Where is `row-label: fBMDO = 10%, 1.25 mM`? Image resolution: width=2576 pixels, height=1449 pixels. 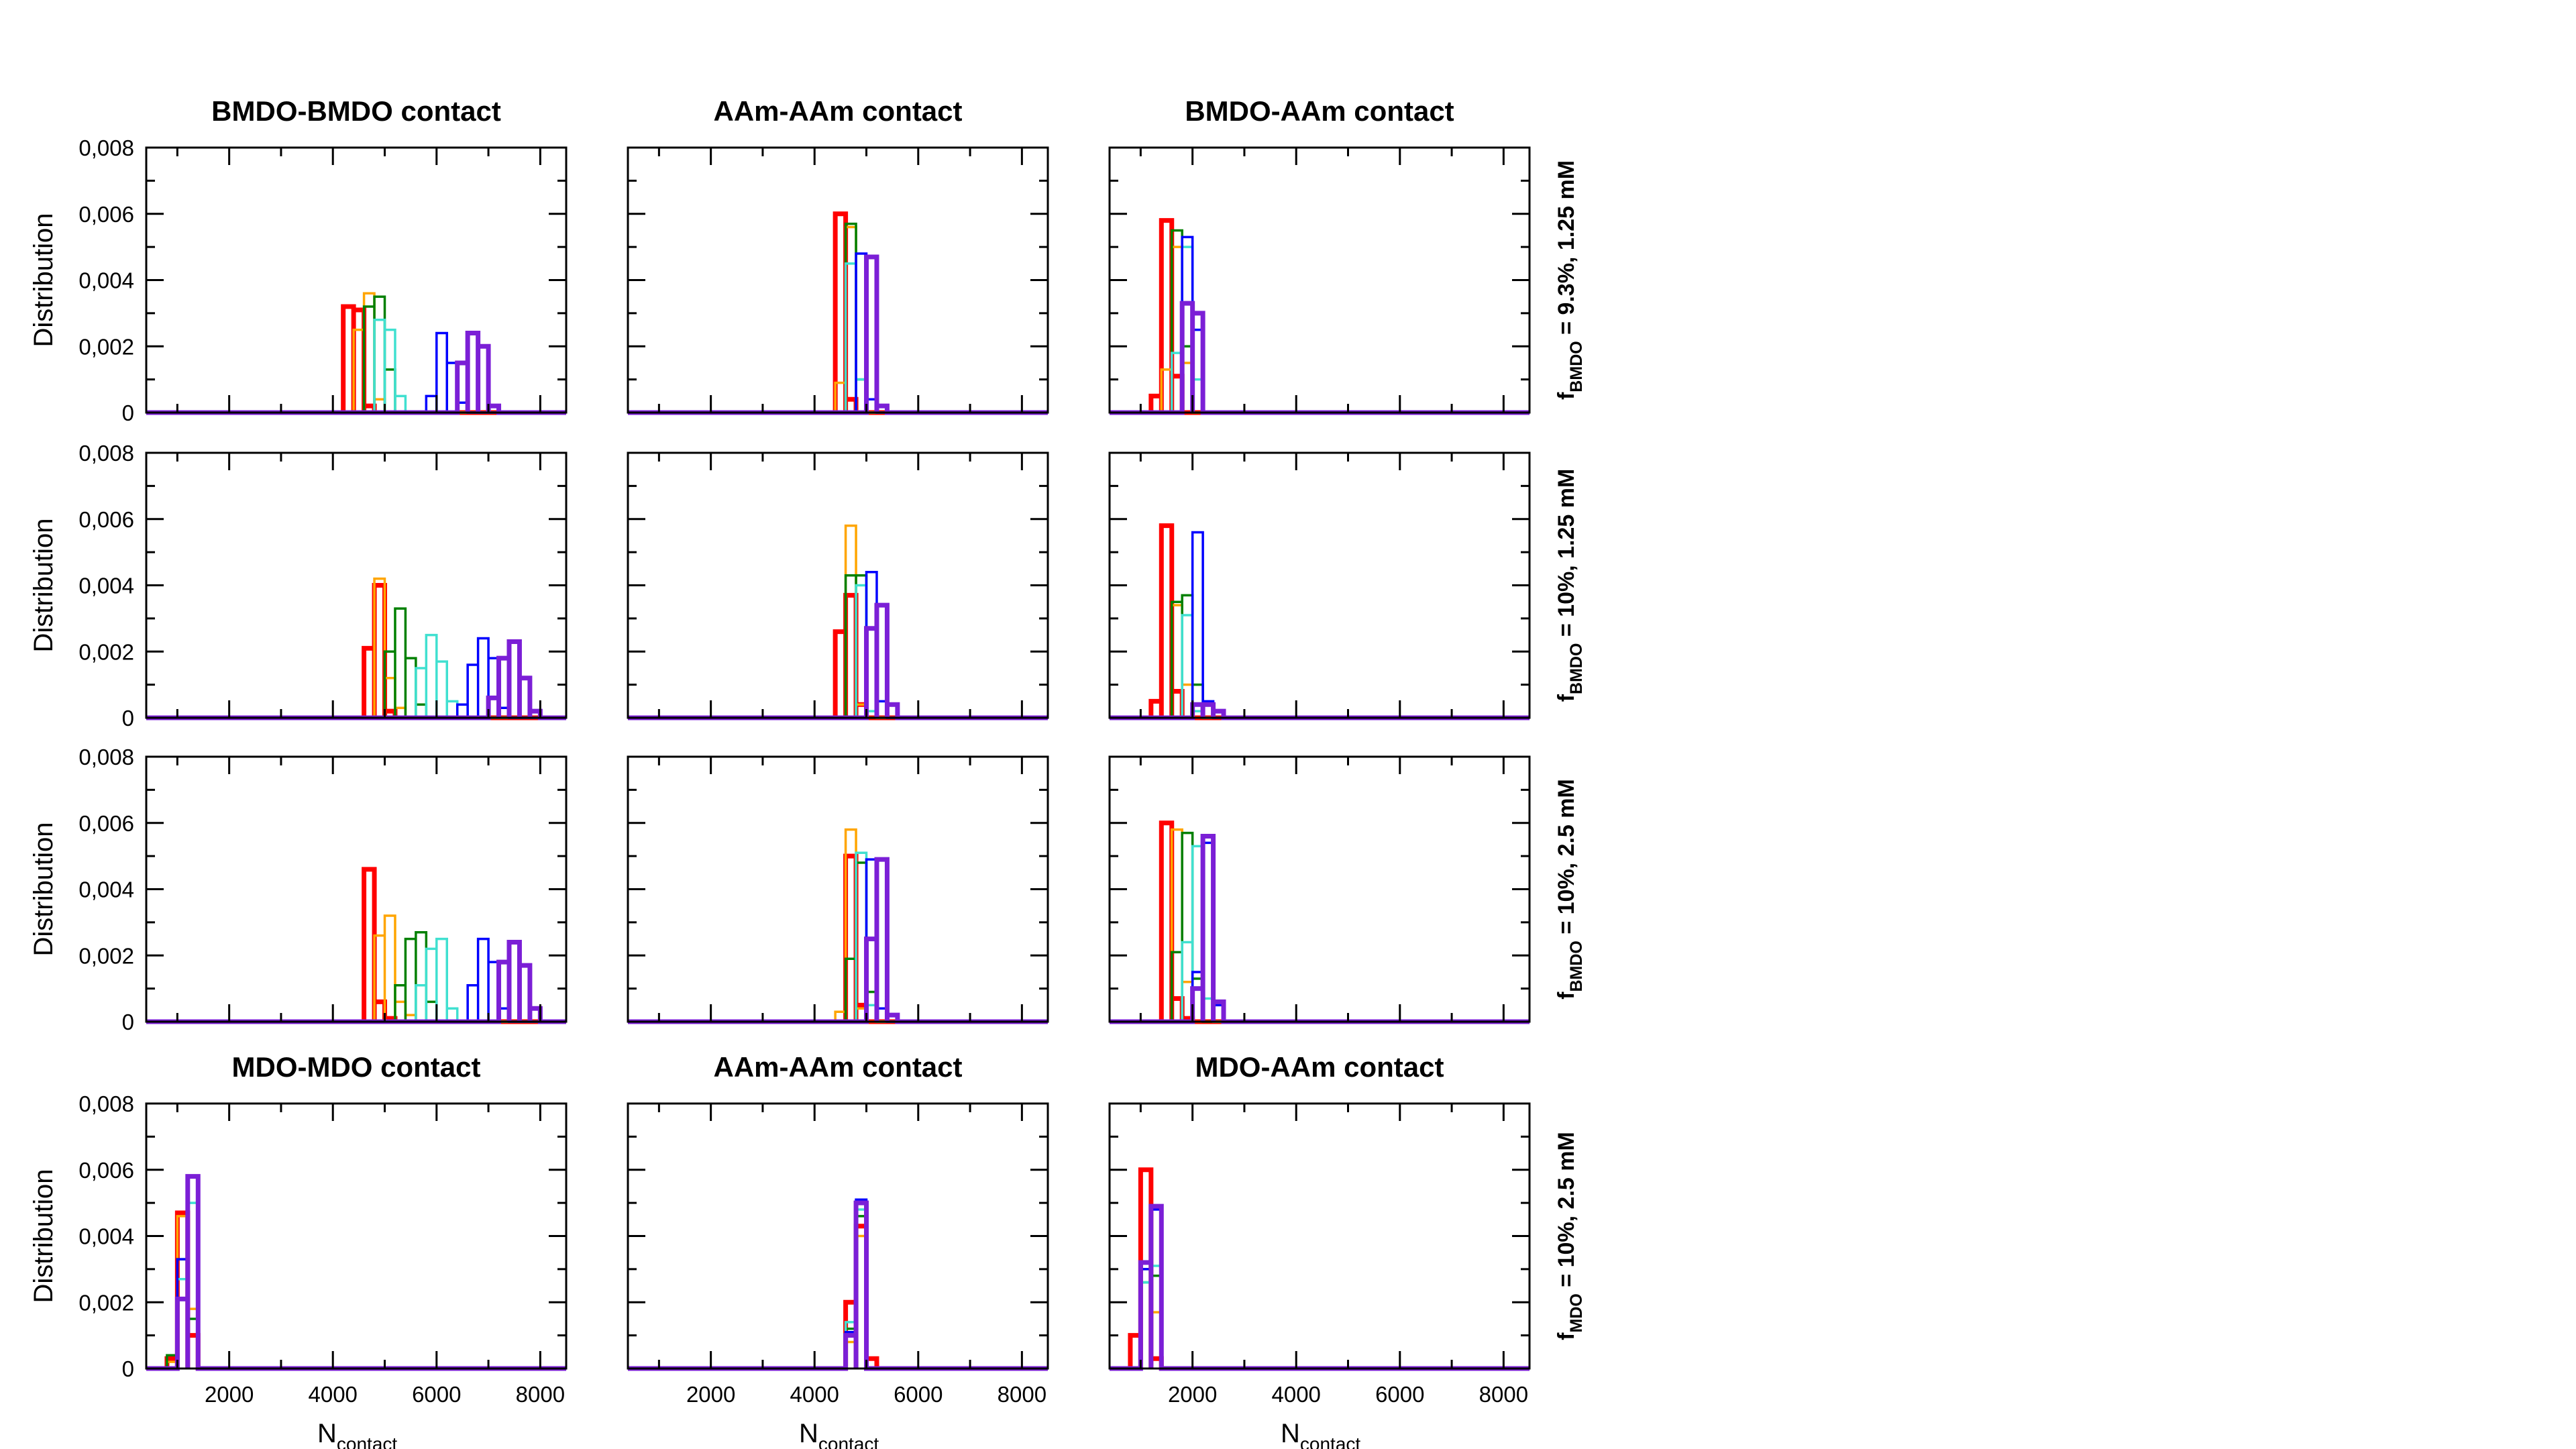 row-label: fBMDO = 10%, 1.25 mM is located at coordinates (1570, 585).